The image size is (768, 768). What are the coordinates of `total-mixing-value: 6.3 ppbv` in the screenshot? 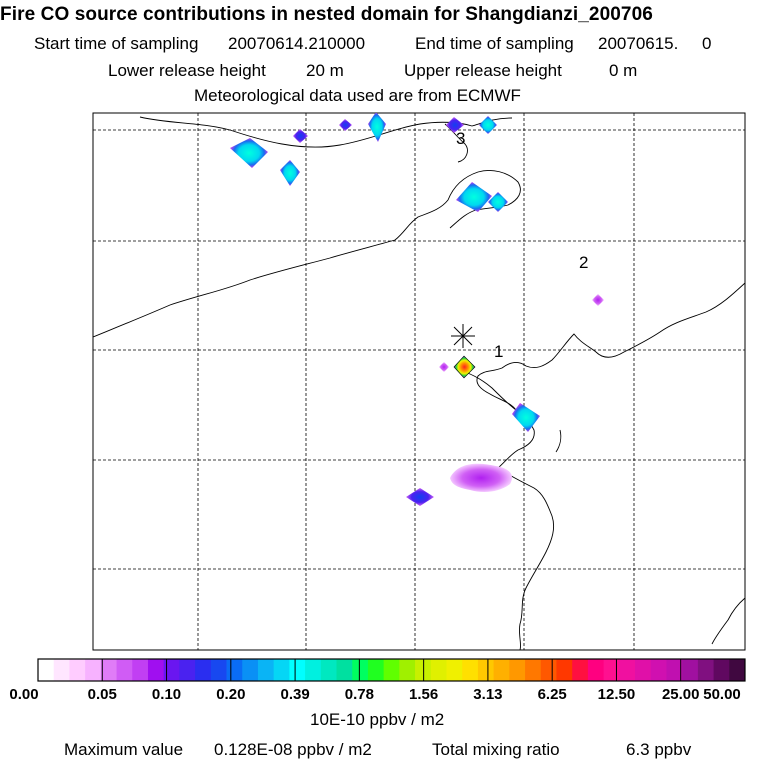 It's located at (659, 749).